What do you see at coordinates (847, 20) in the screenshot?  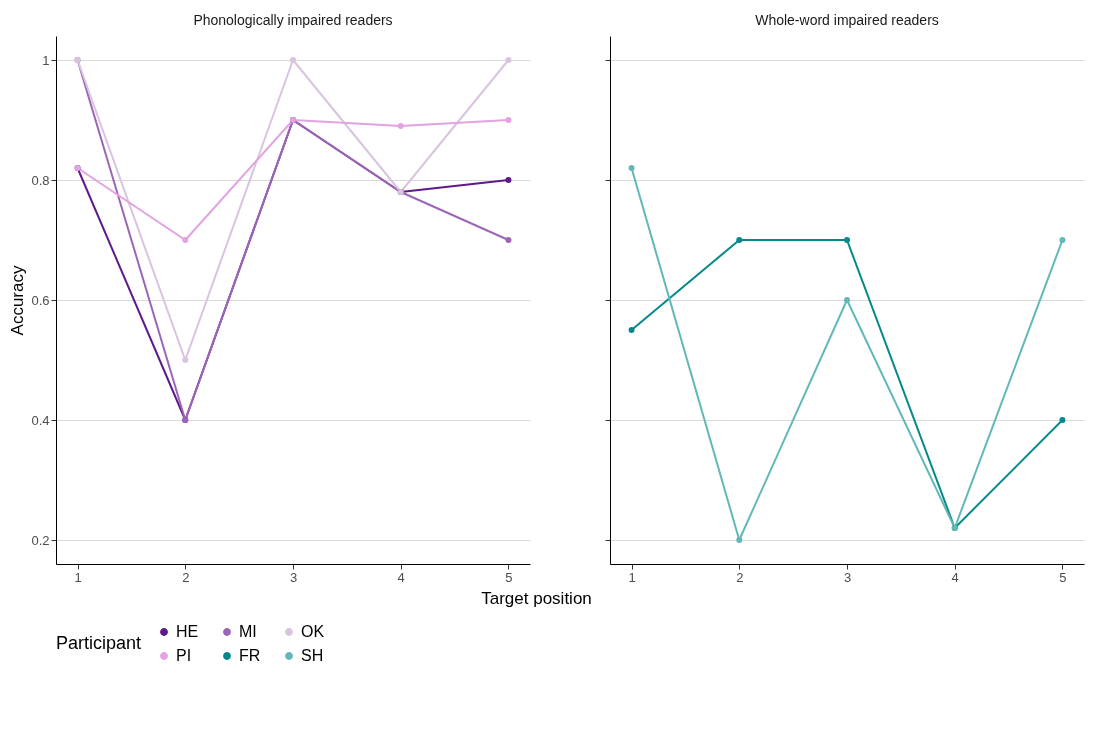 I see `chart-title: Whole-word impaired readers` at bounding box center [847, 20].